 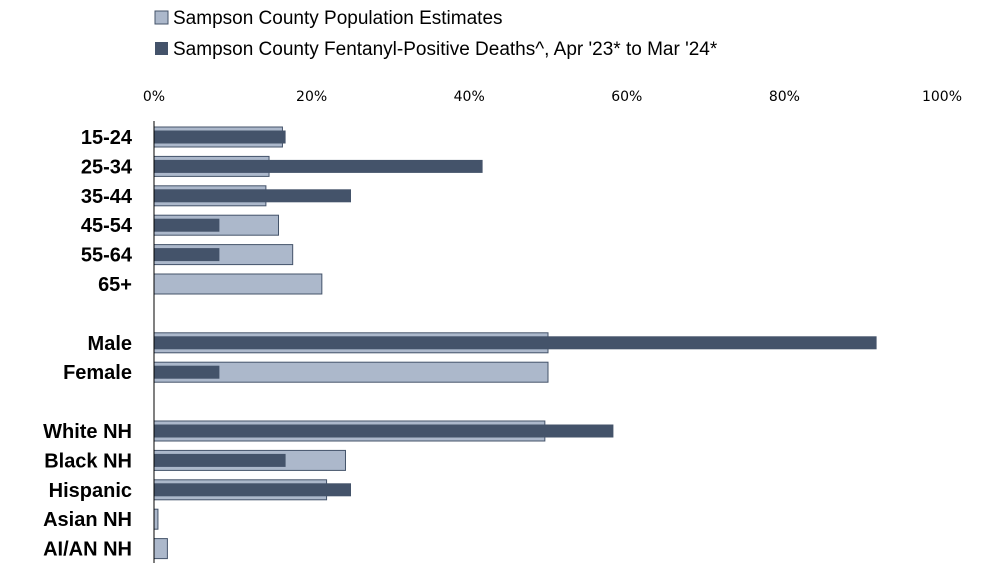 I want to click on category-label-ai-an-nh: AI/AN NH, so click(x=87, y=550).